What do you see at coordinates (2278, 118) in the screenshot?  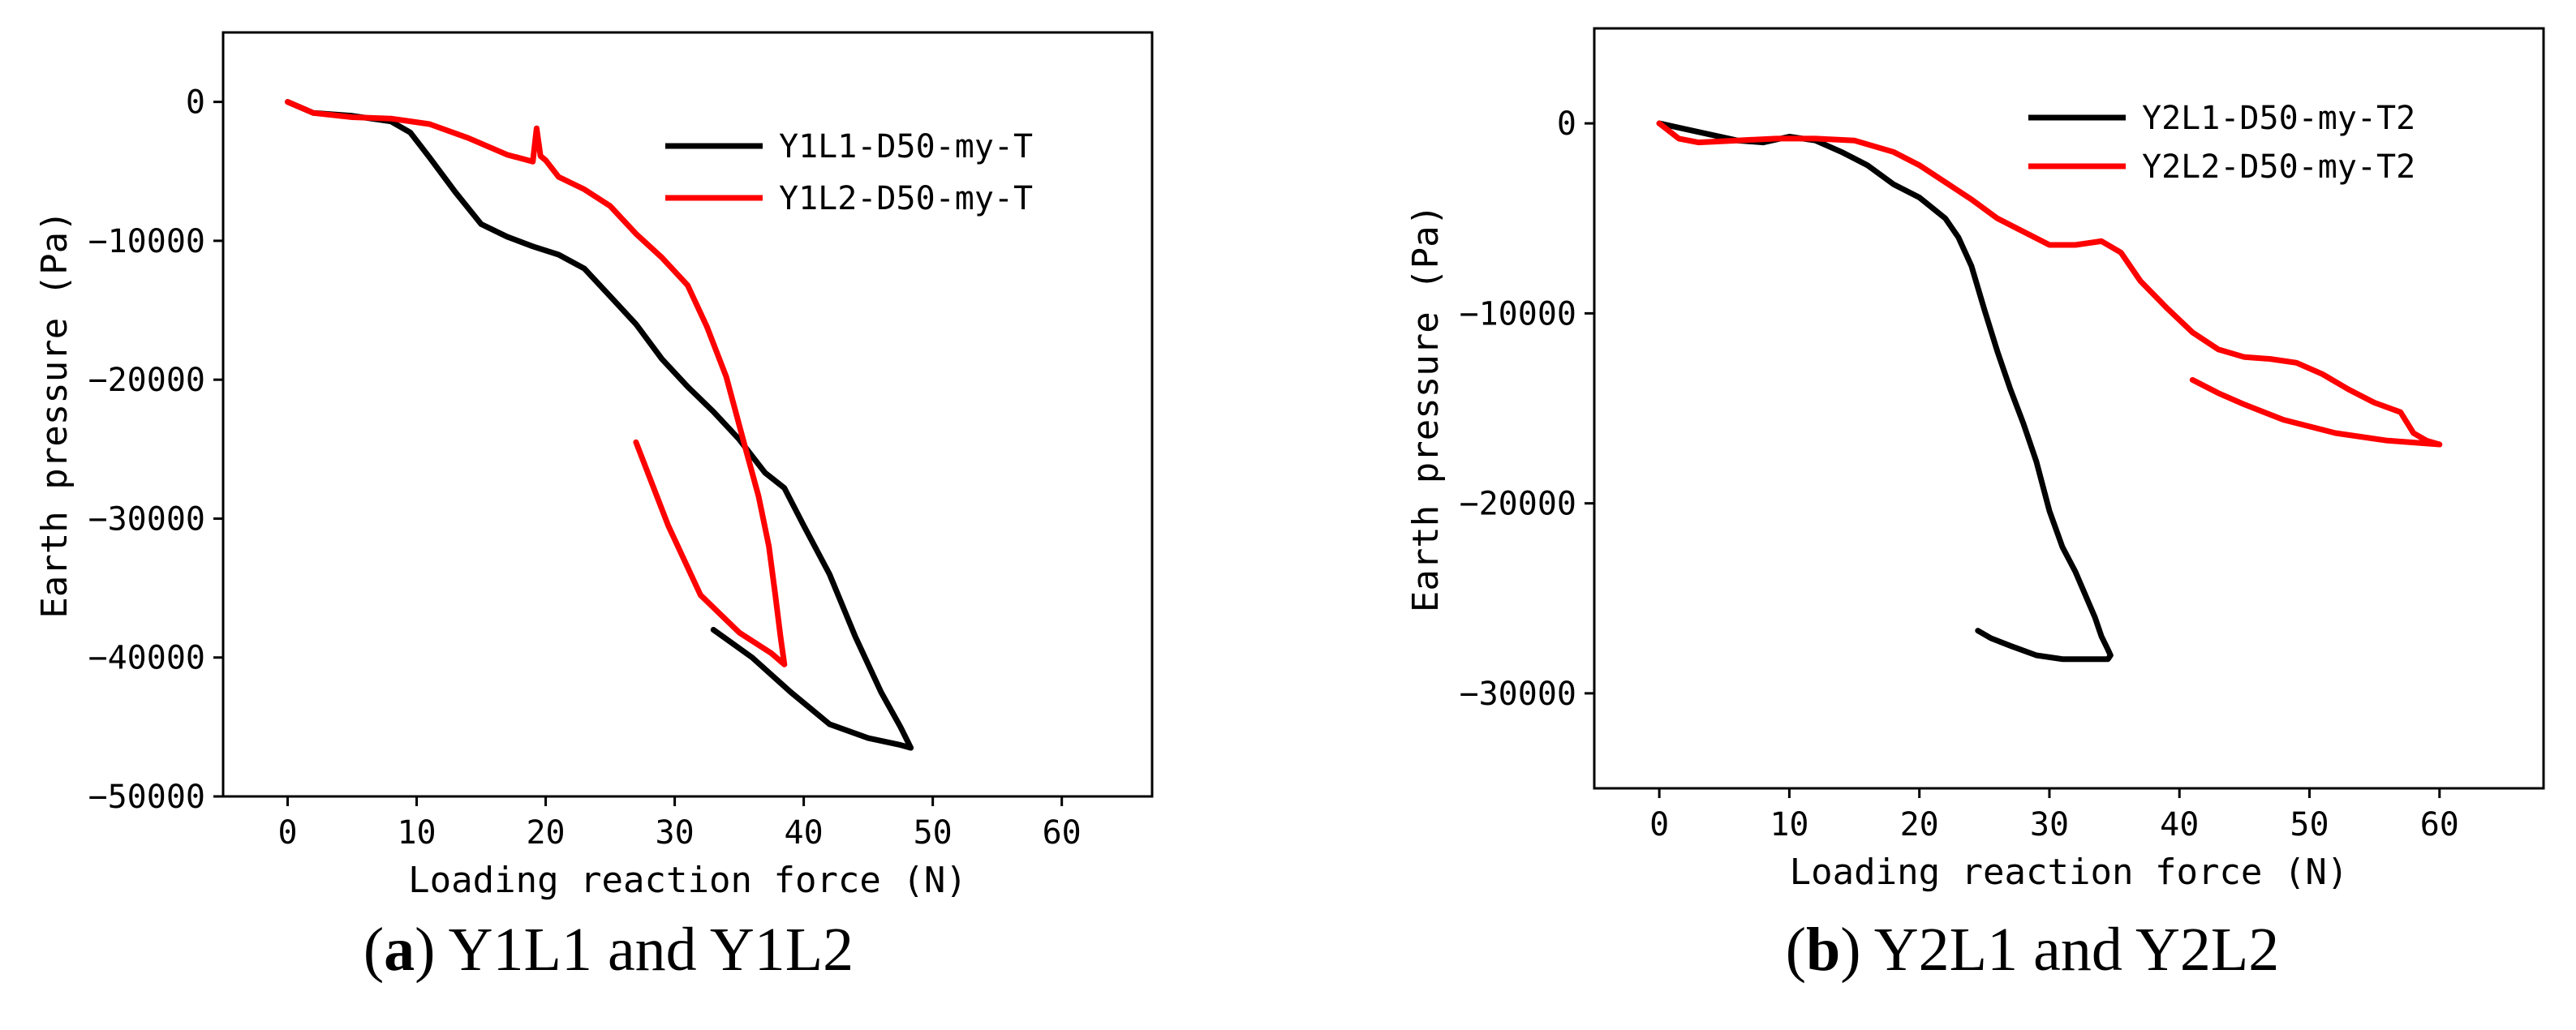 I see `legend-label-1: Y2L1-D50-my-T2` at bounding box center [2278, 118].